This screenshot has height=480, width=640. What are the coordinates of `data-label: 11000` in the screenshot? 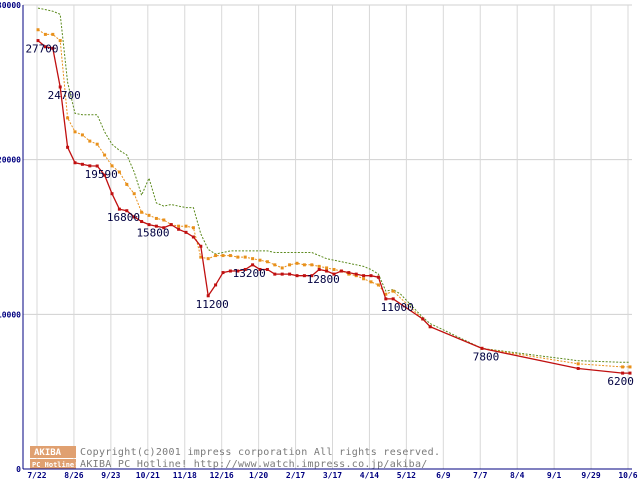 It's located at (397, 307).